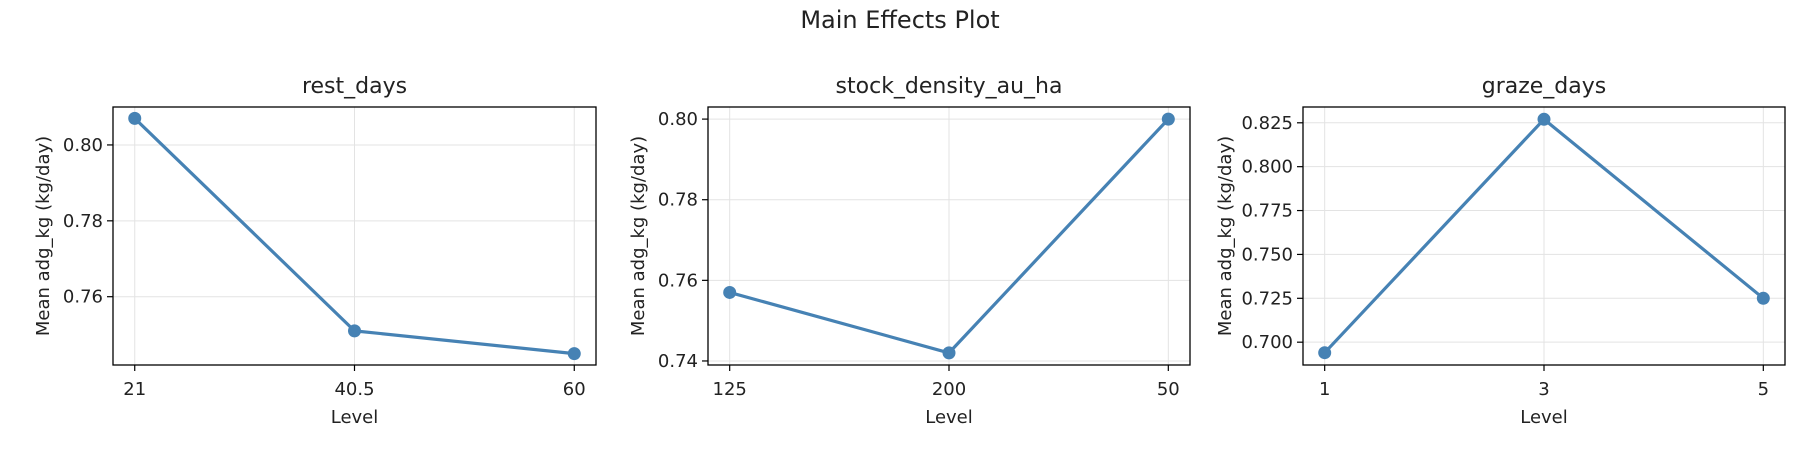  I want to click on y-tick-label: 0.825, so click(1267, 123).